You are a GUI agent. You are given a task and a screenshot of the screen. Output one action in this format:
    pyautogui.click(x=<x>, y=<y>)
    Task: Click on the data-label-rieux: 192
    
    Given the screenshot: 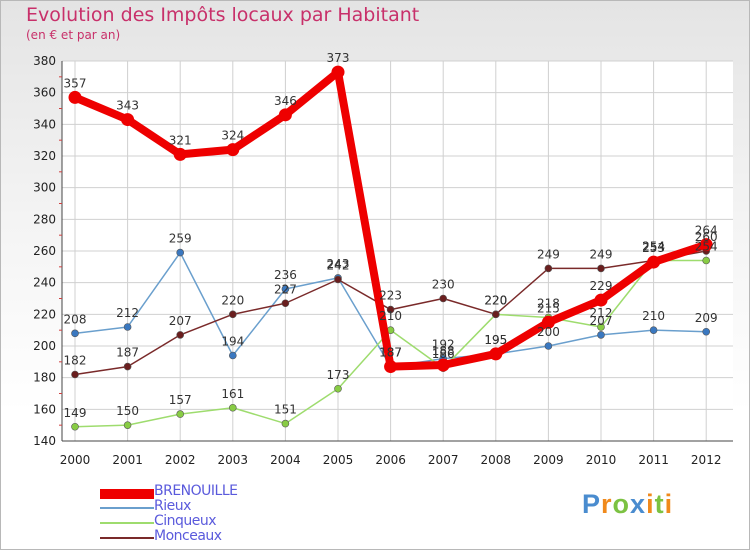 What is the action you would take?
    pyautogui.click(x=443, y=345)
    